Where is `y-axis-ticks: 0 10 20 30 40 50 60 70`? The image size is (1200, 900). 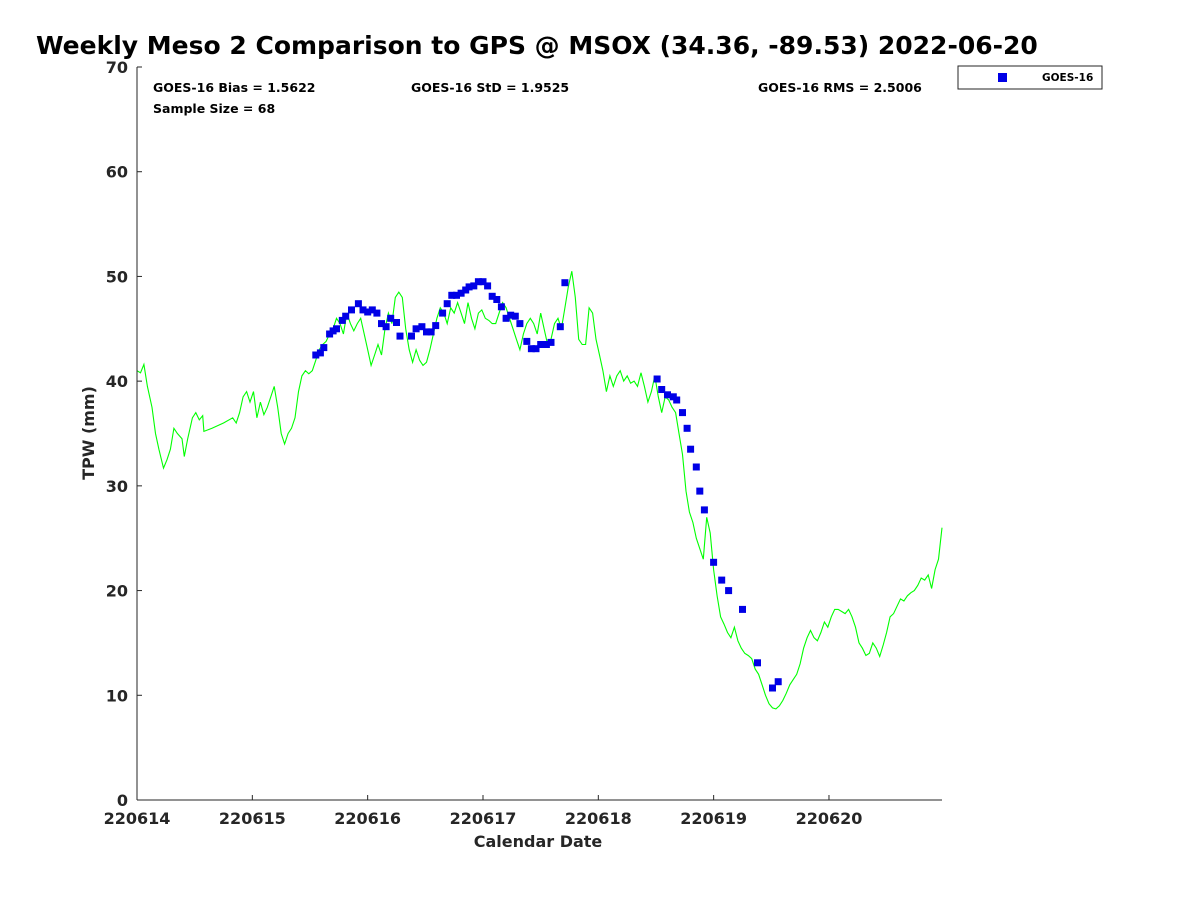 y-axis-ticks: 0 10 20 30 40 50 60 70 is located at coordinates (124, 434).